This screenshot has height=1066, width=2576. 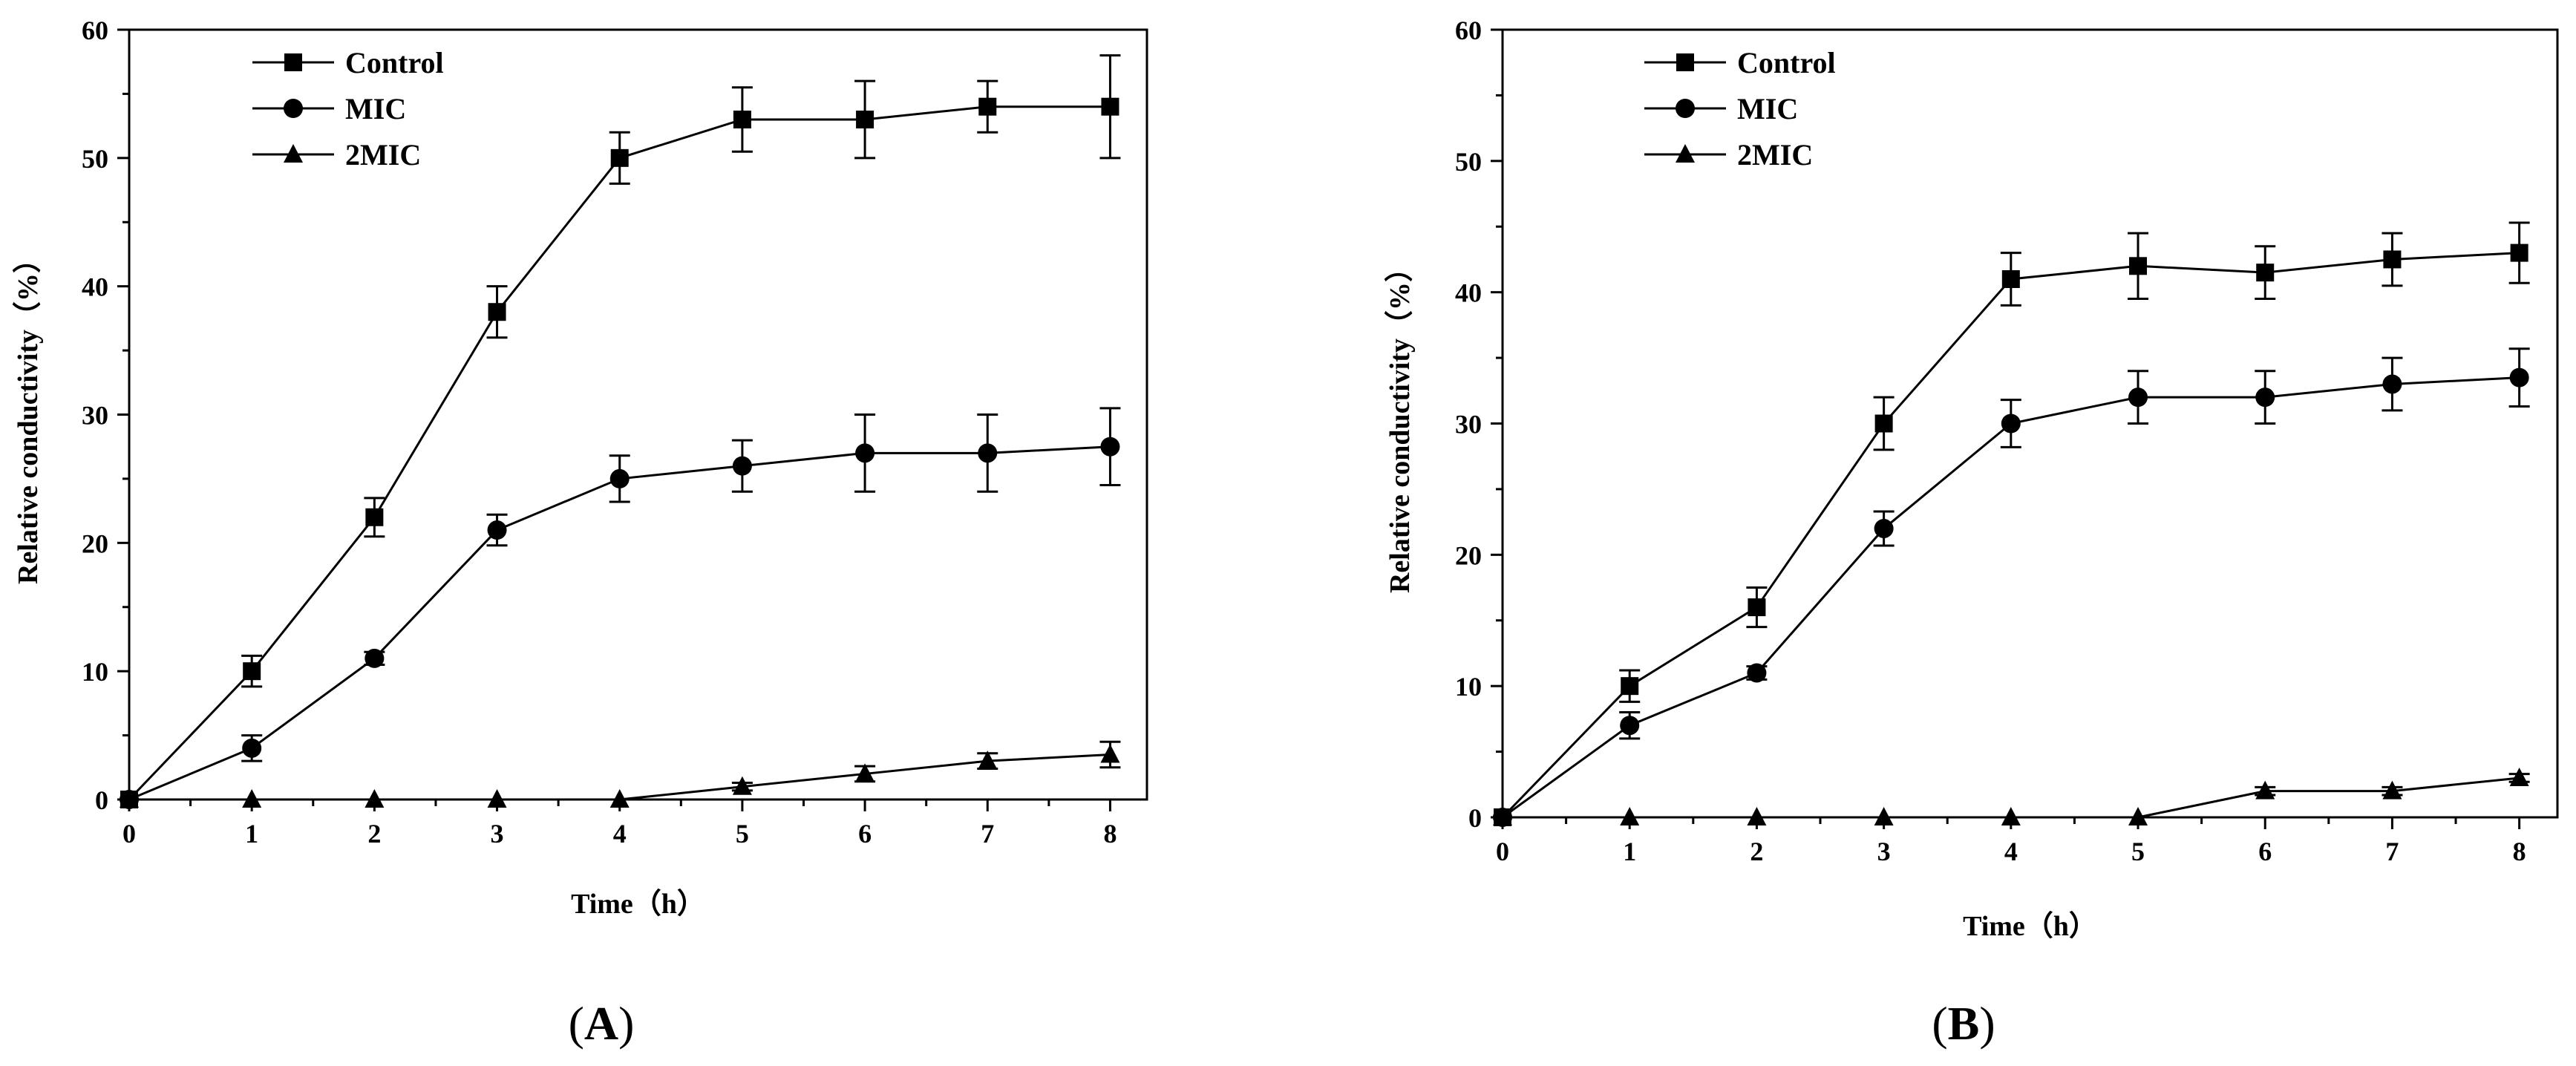 I want to click on y-tick-label: 60, so click(x=1468, y=30).